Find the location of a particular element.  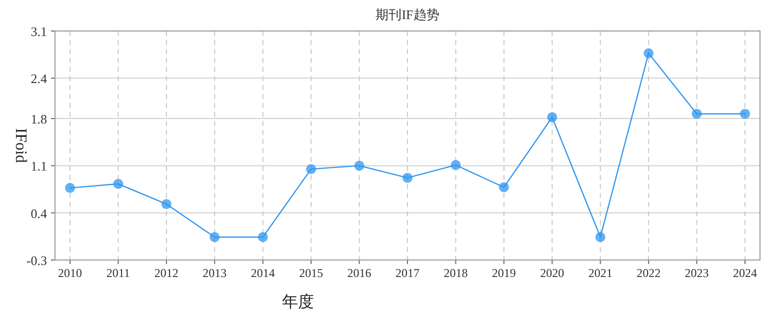

y-tick-label: 1.1 is located at coordinates (38, 166).